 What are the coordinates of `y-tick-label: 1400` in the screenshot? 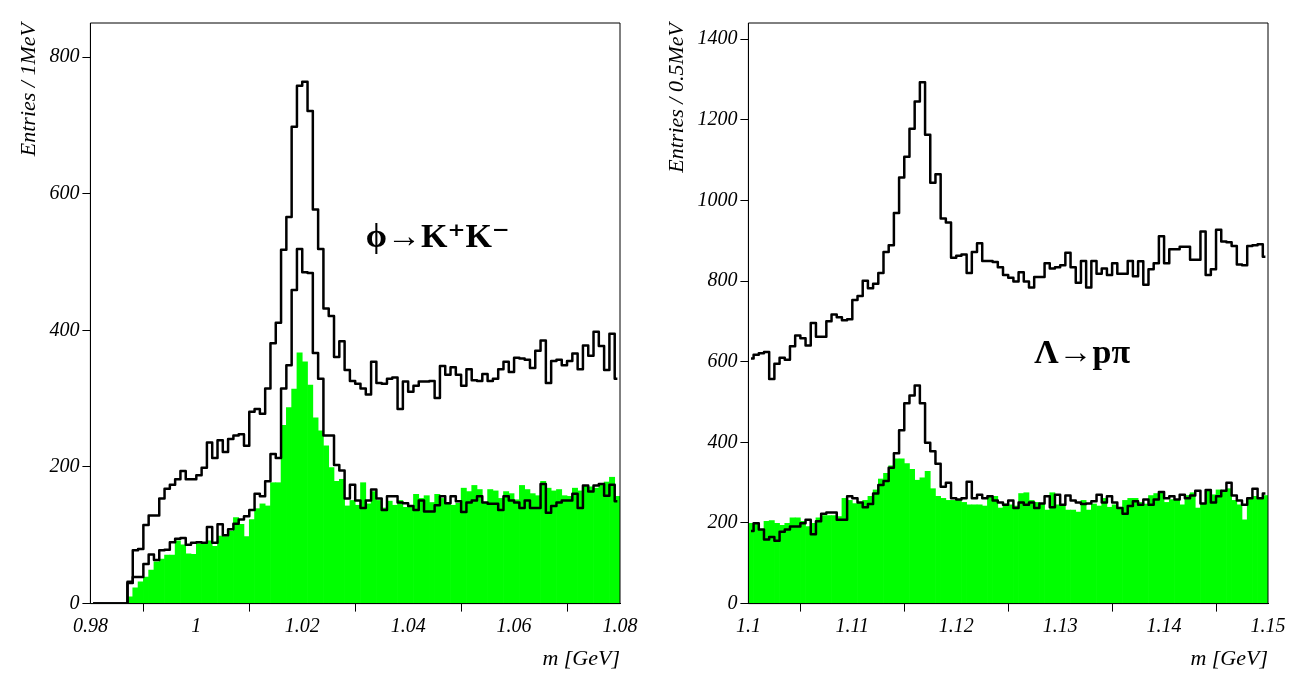 It's located at (717, 37).